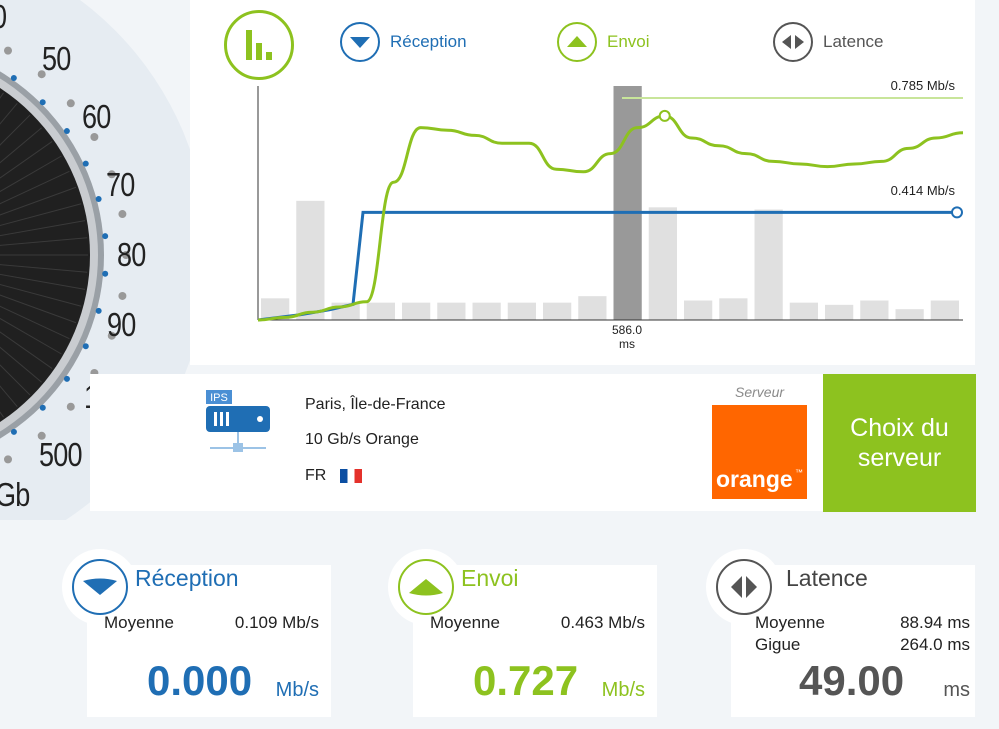 The width and height of the screenshot is (999, 729). What do you see at coordinates (760, 392) in the screenshot?
I see `server-label: Serveur` at bounding box center [760, 392].